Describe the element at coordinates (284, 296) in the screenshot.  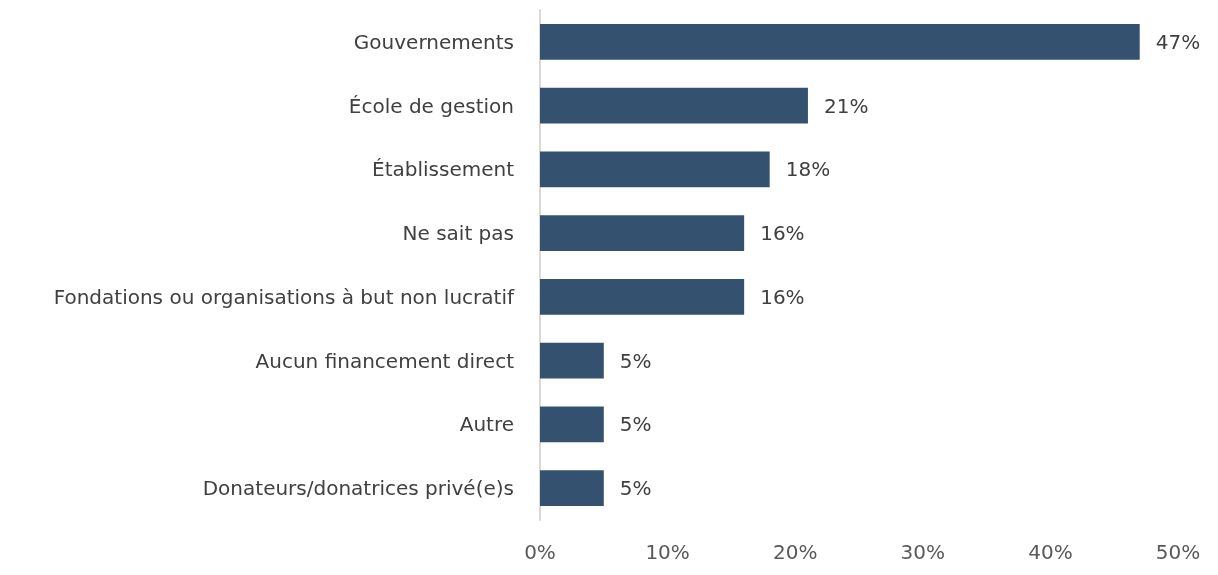
I see `y-tick-label: Fondations ou organisations à but non lucratif` at that location.